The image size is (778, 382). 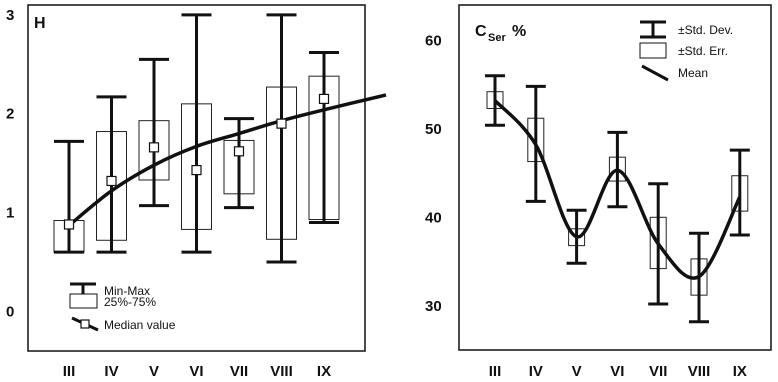 I want to click on legend-label-minmax: Min-Max, so click(x=127, y=291).